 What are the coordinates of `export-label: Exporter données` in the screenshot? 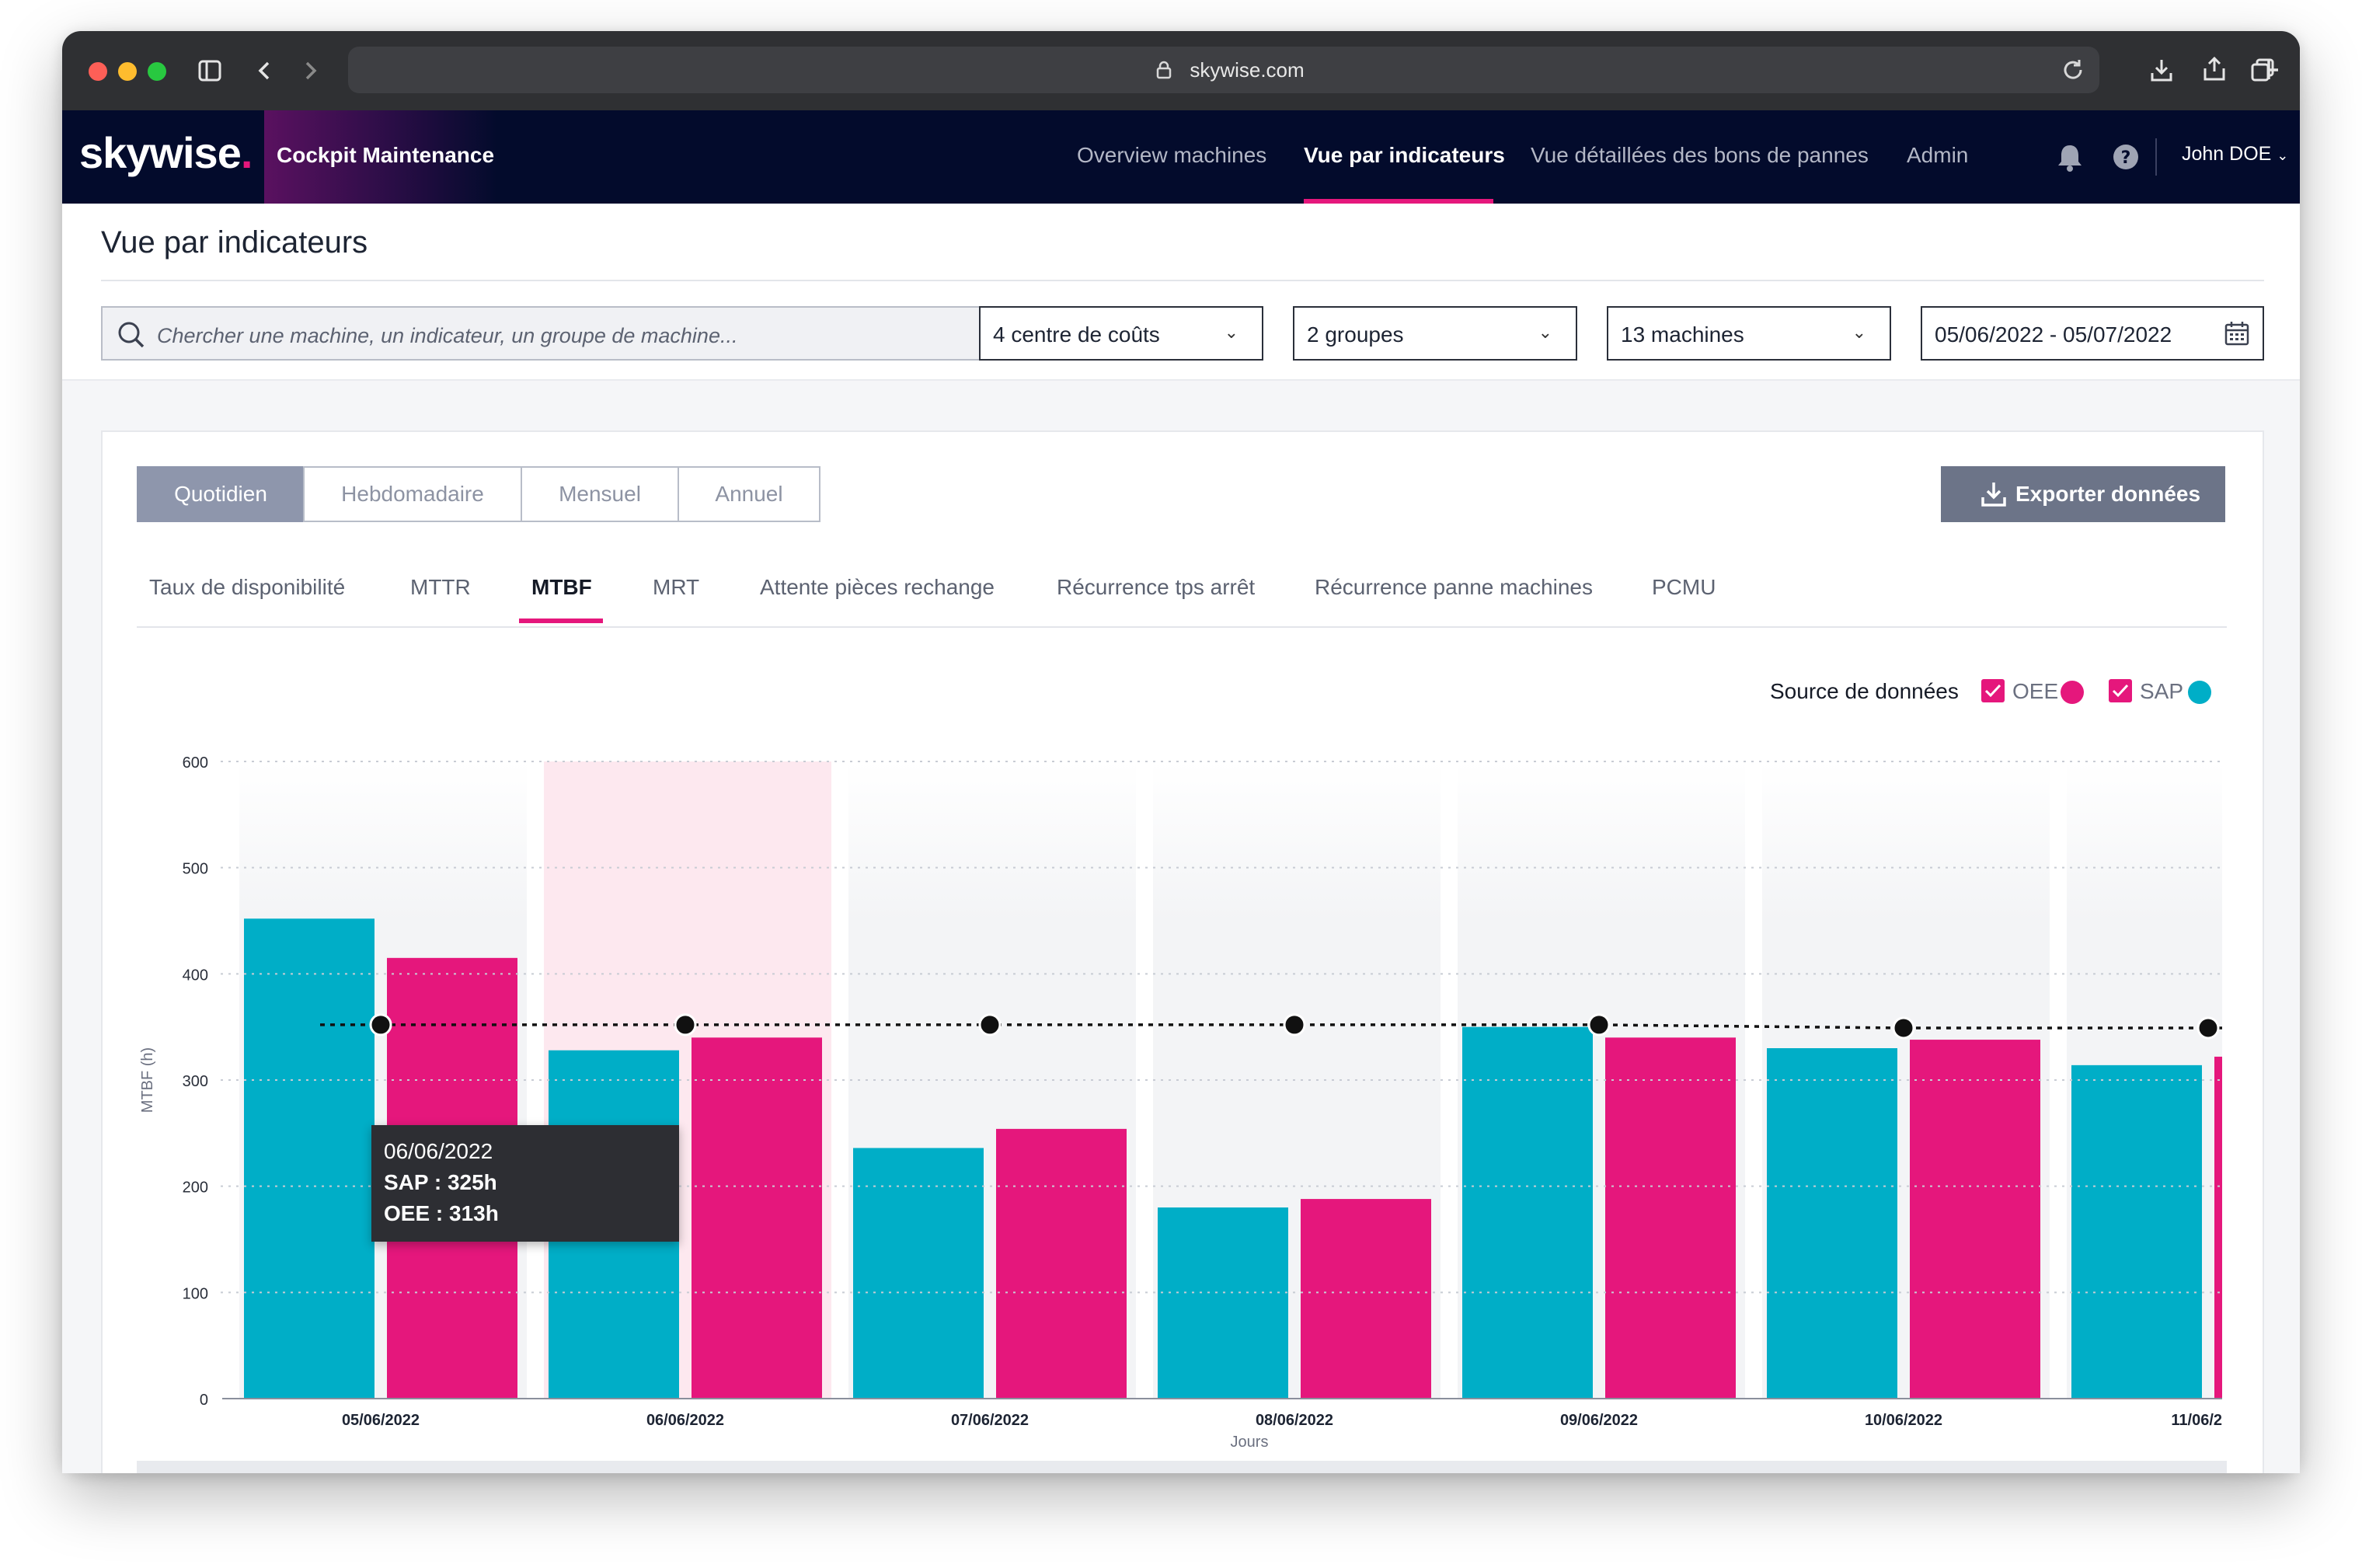 It's located at (2108, 494).